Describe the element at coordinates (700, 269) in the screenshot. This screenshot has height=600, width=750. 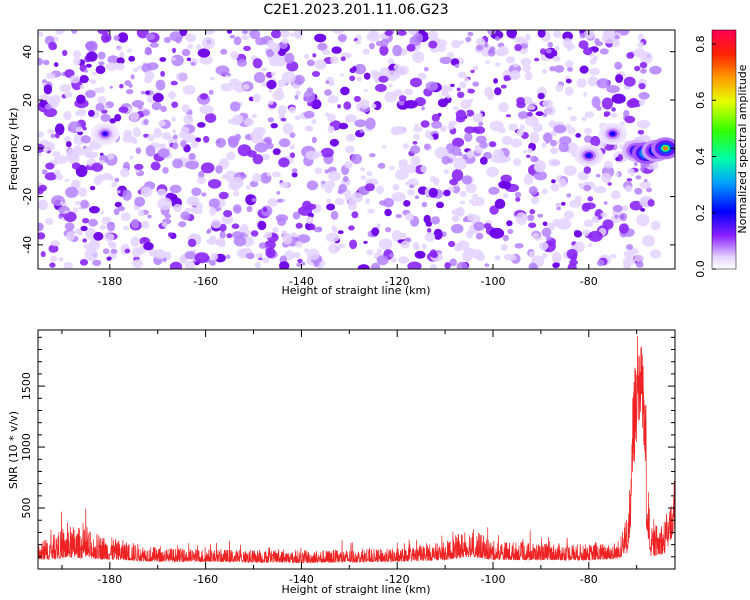
I see `colorbar-tick-label: 0.0` at that location.